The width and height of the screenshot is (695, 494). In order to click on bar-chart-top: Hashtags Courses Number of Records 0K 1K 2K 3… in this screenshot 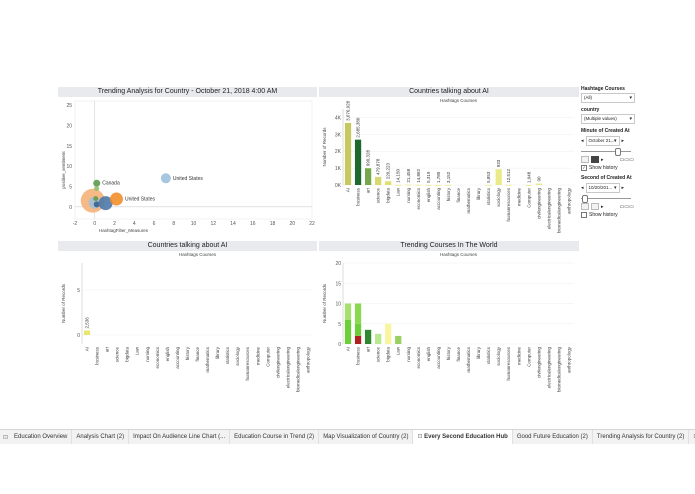, I will do `click(448, 165)`.